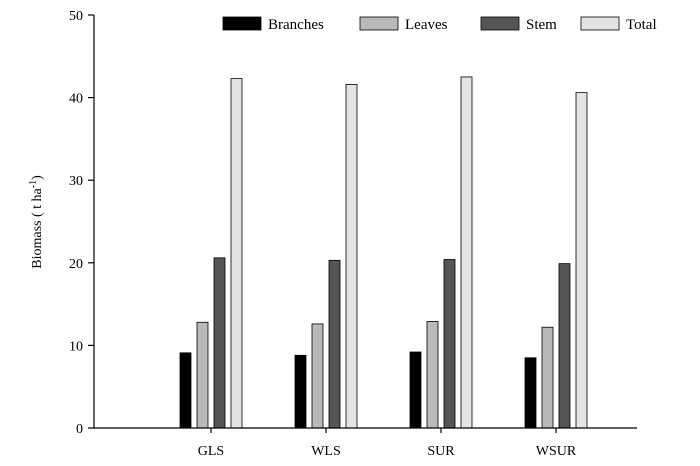  What do you see at coordinates (600, 23) in the screenshot?
I see `legend-swatch-total` at bounding box center [600, 23].